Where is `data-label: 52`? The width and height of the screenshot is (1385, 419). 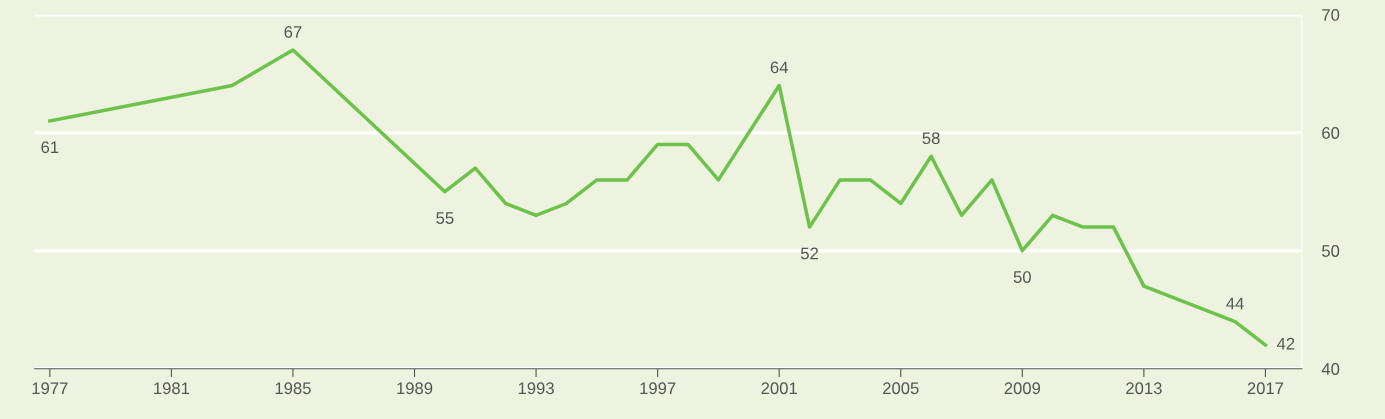 data-label: 52 is located at coordinates (809, 253).